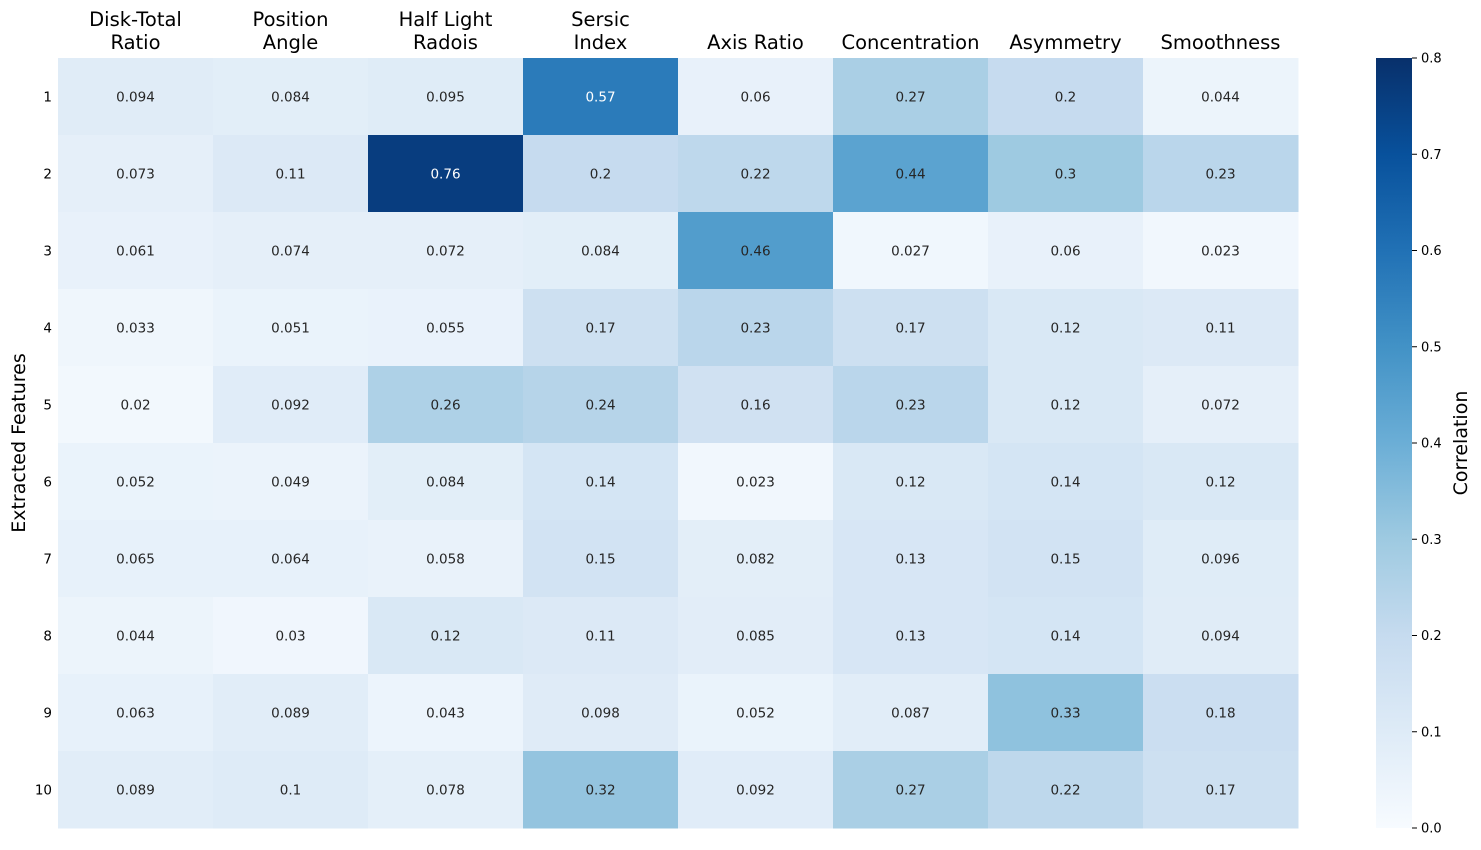  What do you see at coordinates (47, 714) in the screenshot?
I see `row-label: 9` at bounding box center [47, 714].